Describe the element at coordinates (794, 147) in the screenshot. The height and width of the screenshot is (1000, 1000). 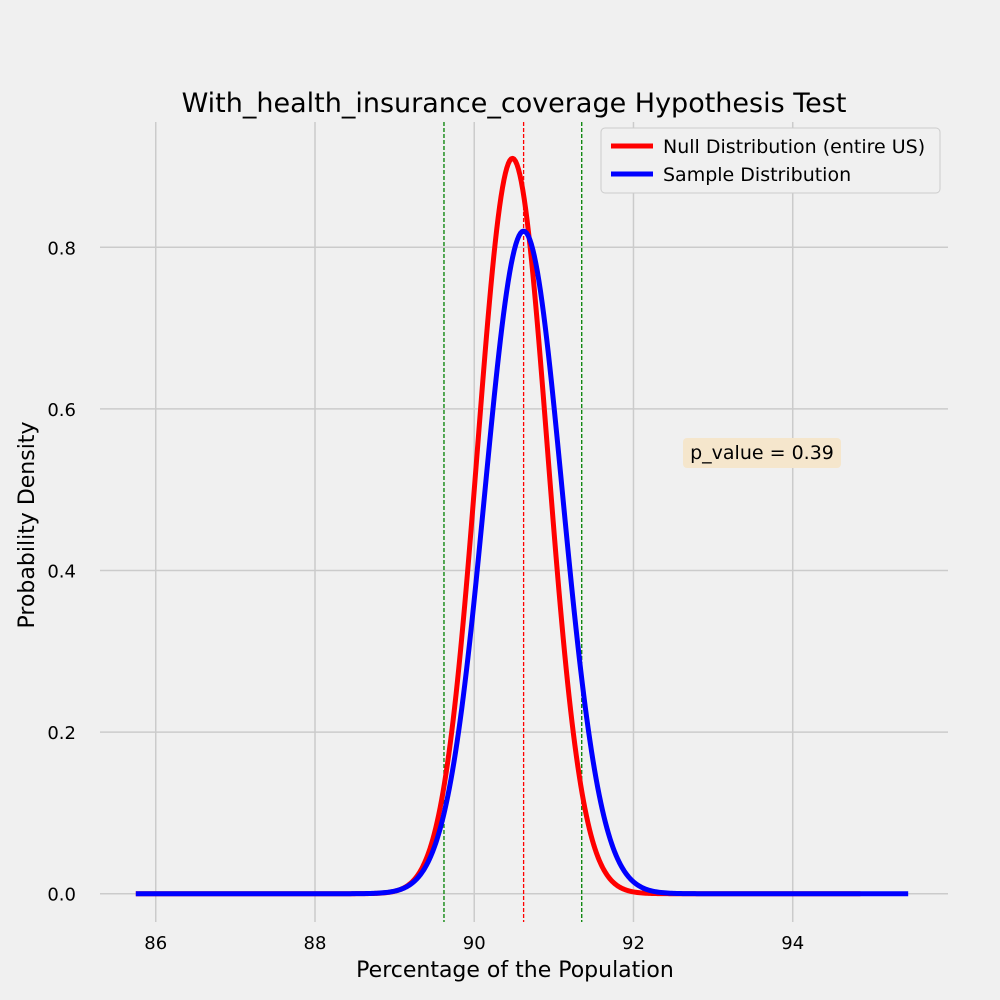
I see `legend-label-null: Null Distribution (entire US)` at that location.